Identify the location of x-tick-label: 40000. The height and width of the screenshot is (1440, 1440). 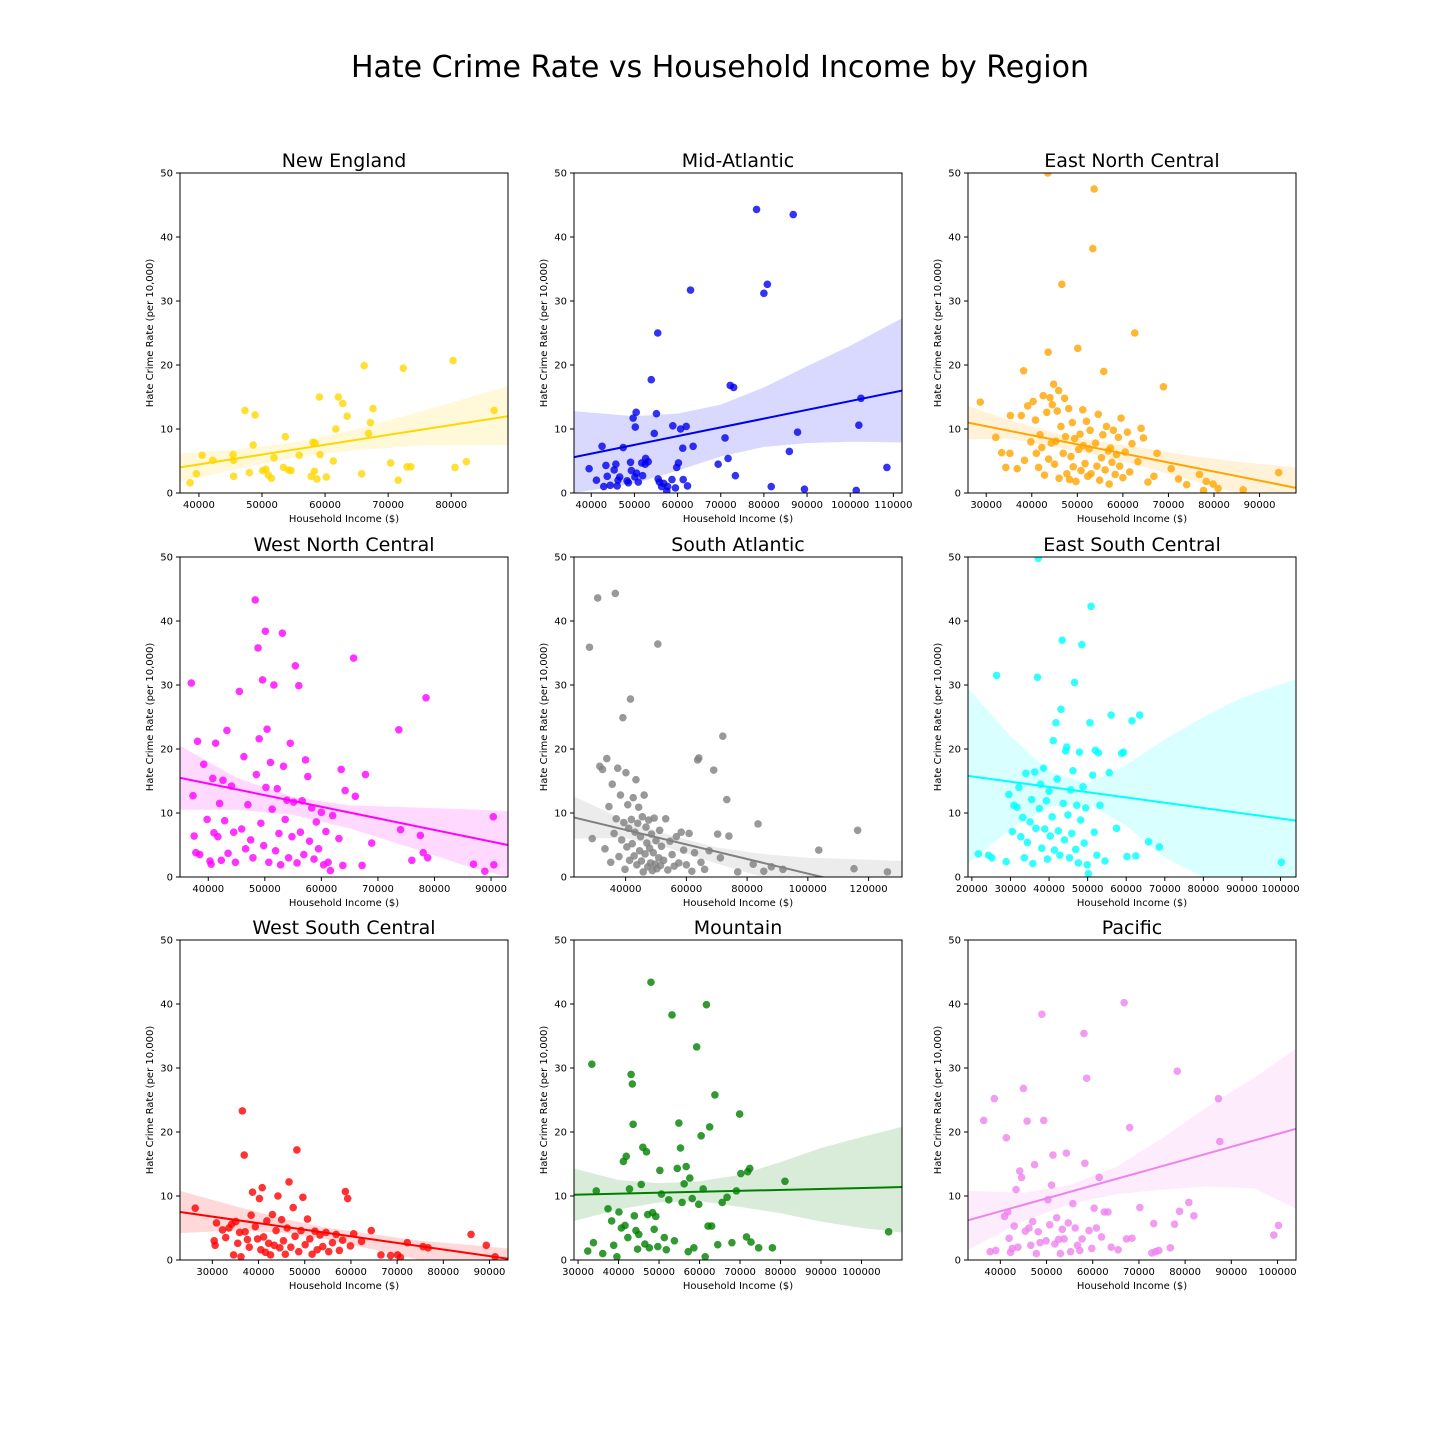
(208, 889).